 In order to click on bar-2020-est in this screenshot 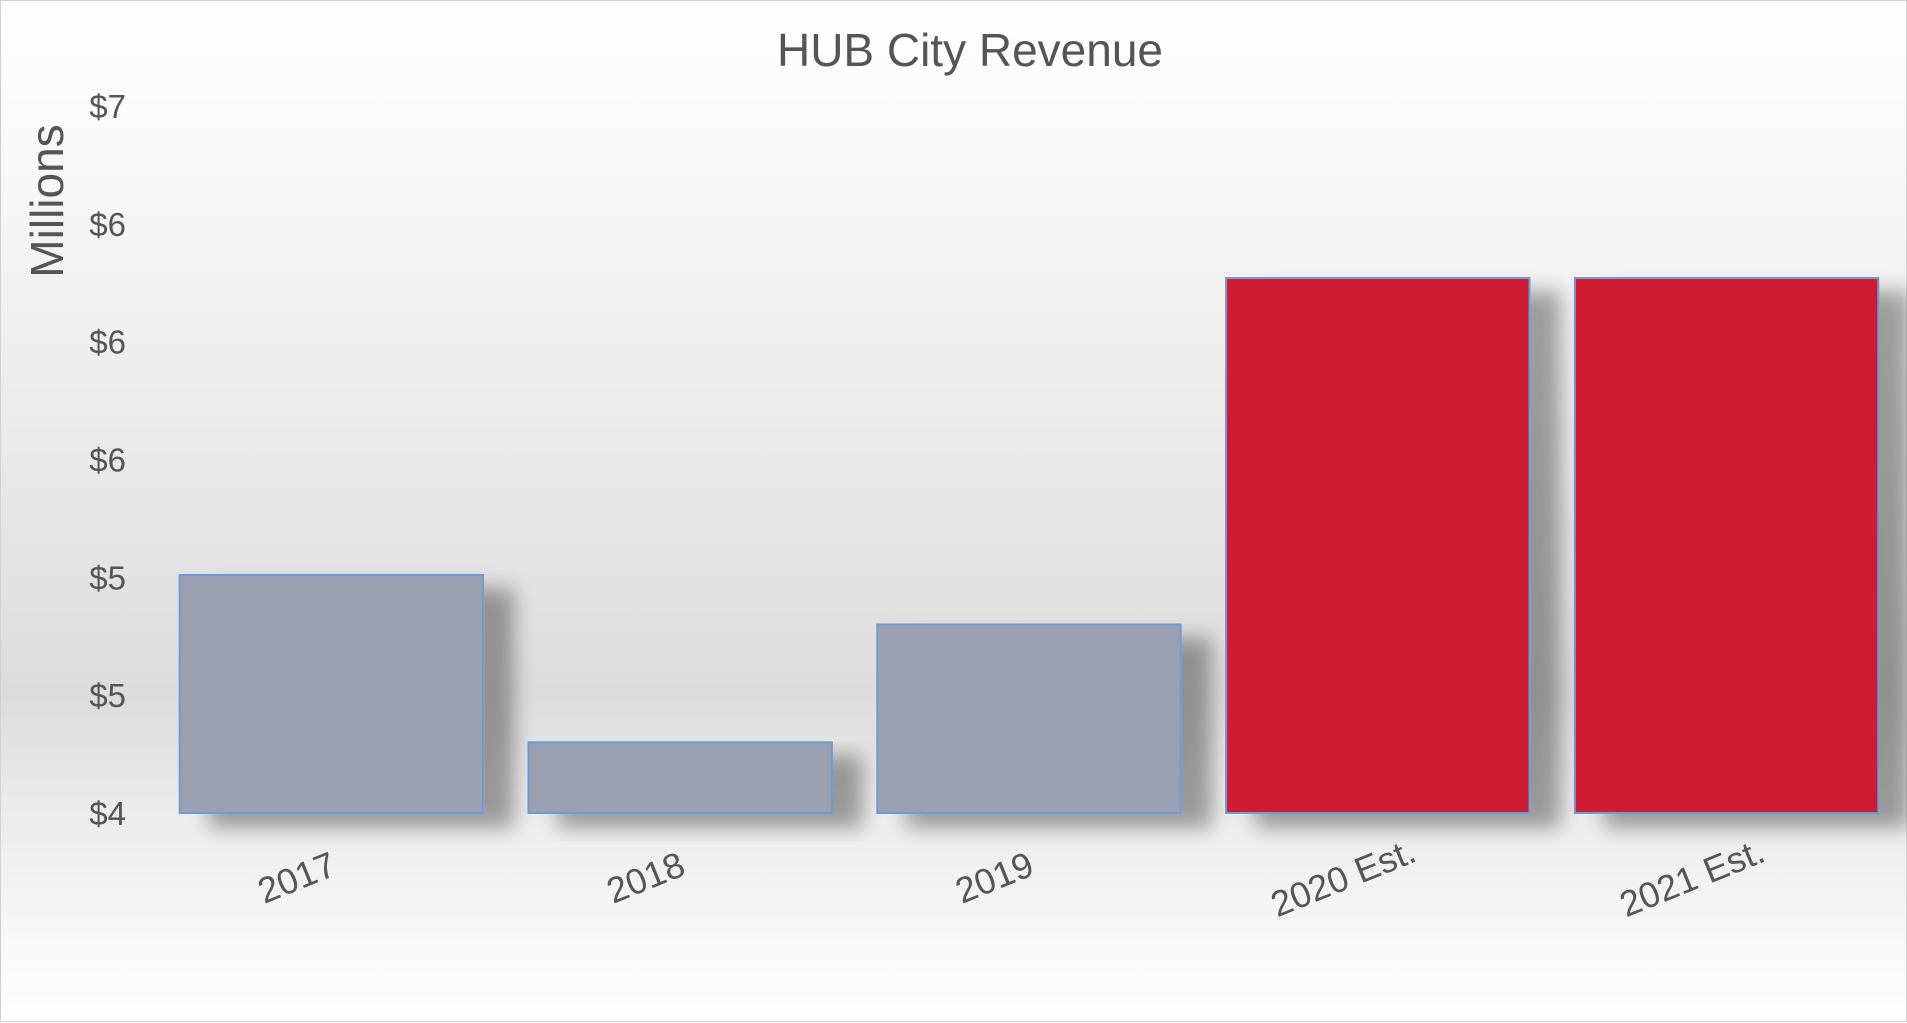, I will do `click(1378, 545)`.